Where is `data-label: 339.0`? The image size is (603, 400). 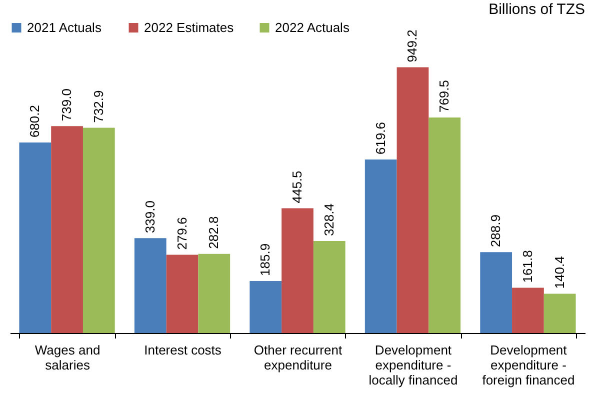 data-label: 339.0 is located at coordinates (150, 217).